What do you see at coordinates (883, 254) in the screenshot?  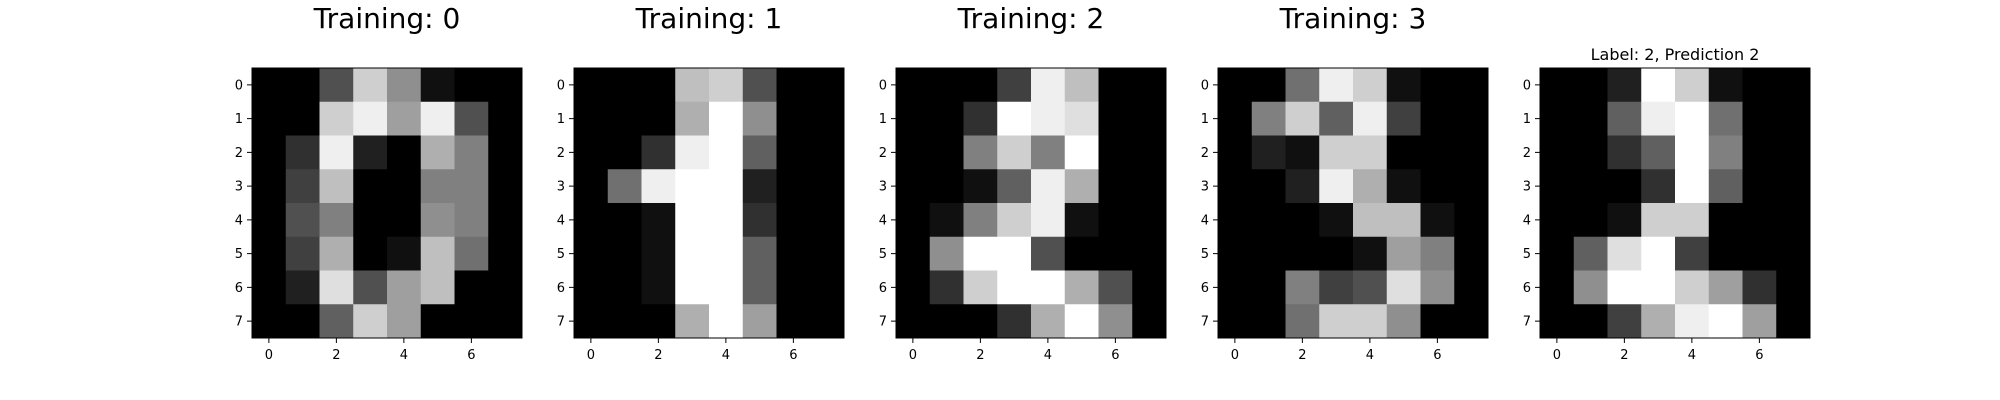 I see `y-tick-label: 5` at bounding box center [883, 254].